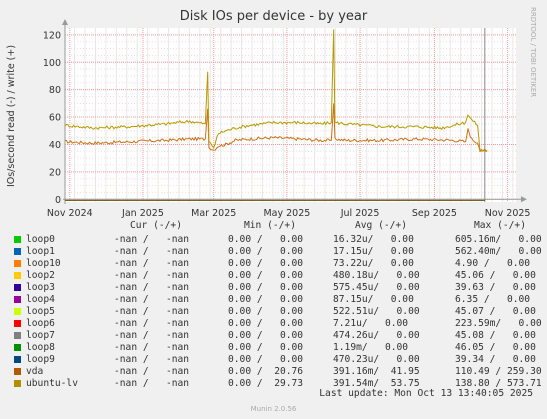 This screenshot has height=419, width=547. Describe the element at coordinates (43, 263) in the screenshot. I see `legend-name: loop10` at that location.